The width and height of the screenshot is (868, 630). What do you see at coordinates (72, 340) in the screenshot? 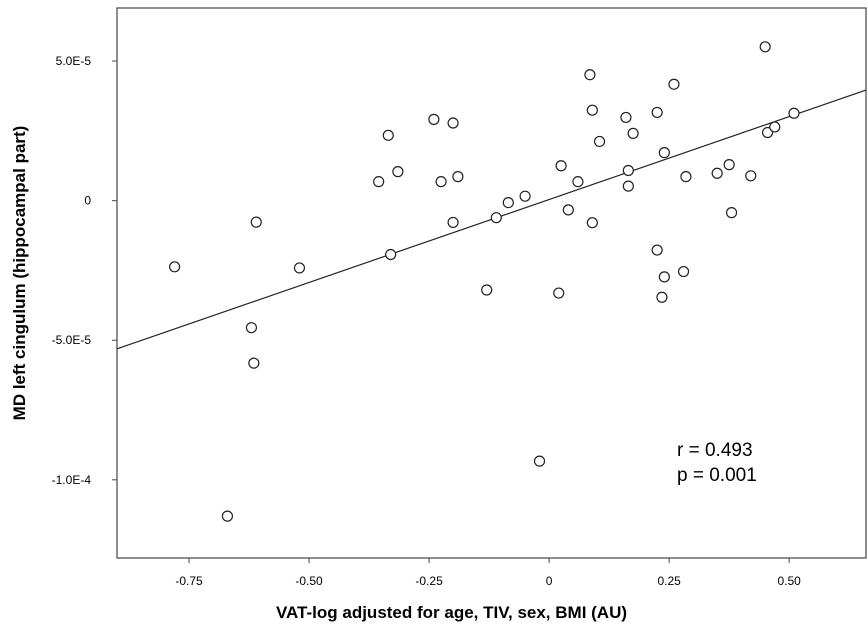
I see `y-tick-label: -5.0E-5` at bounding box center [72, 340].